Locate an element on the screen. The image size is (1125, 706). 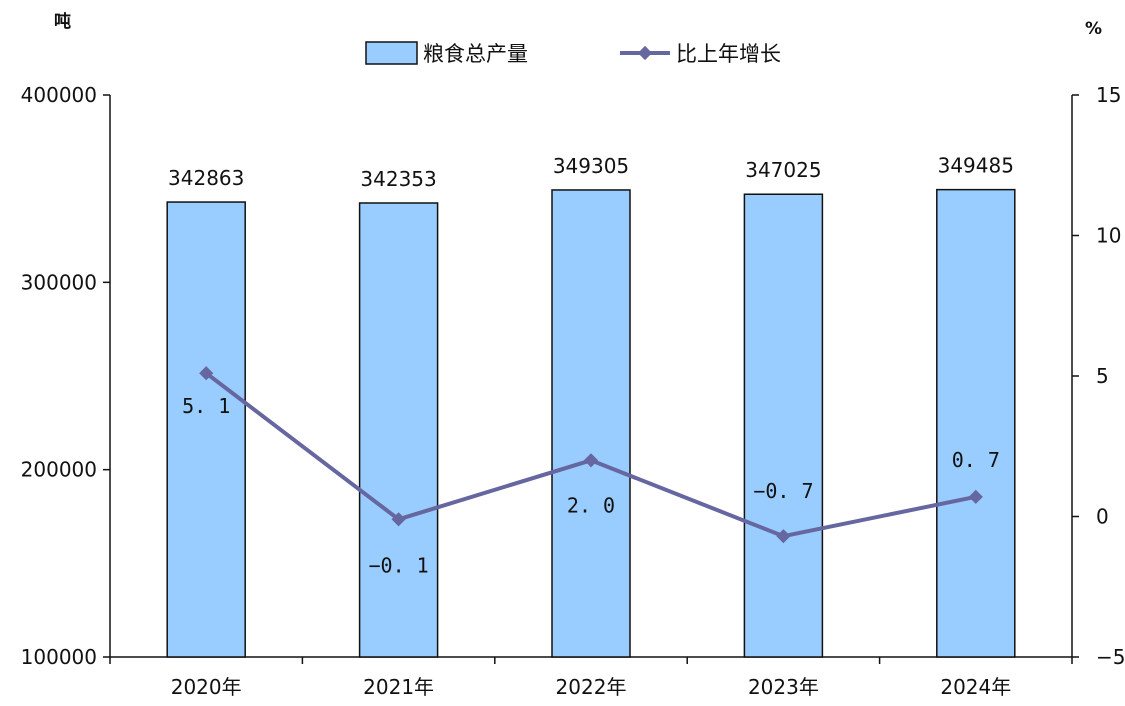
left-axis-tick-label: 200000 is located at coordinates (59, 470).